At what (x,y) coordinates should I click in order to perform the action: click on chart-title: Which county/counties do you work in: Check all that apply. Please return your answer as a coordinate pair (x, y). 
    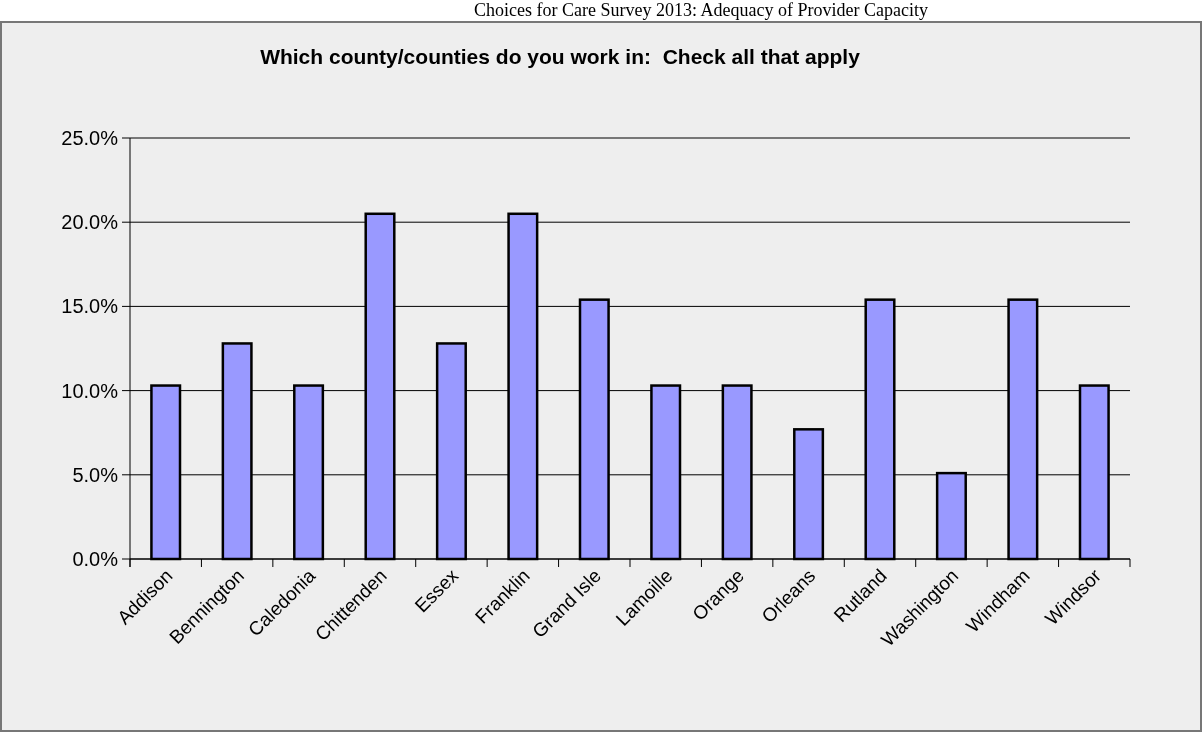
    Looking at the image, I should click on (560, 56).